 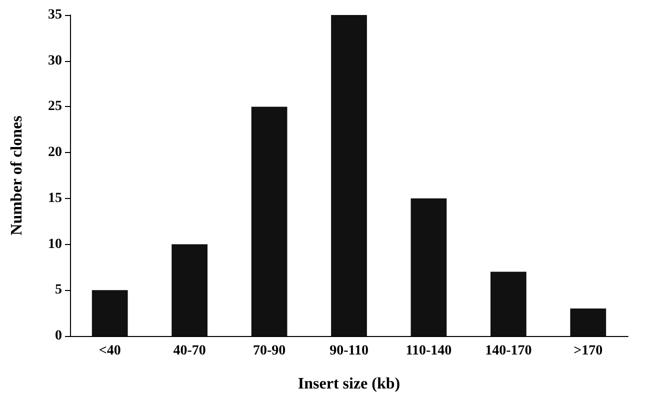 What do you see at coordinates (58, 336) in the screenshot?
I see `y-tick-label: 0` at bounding box center [58, 336].